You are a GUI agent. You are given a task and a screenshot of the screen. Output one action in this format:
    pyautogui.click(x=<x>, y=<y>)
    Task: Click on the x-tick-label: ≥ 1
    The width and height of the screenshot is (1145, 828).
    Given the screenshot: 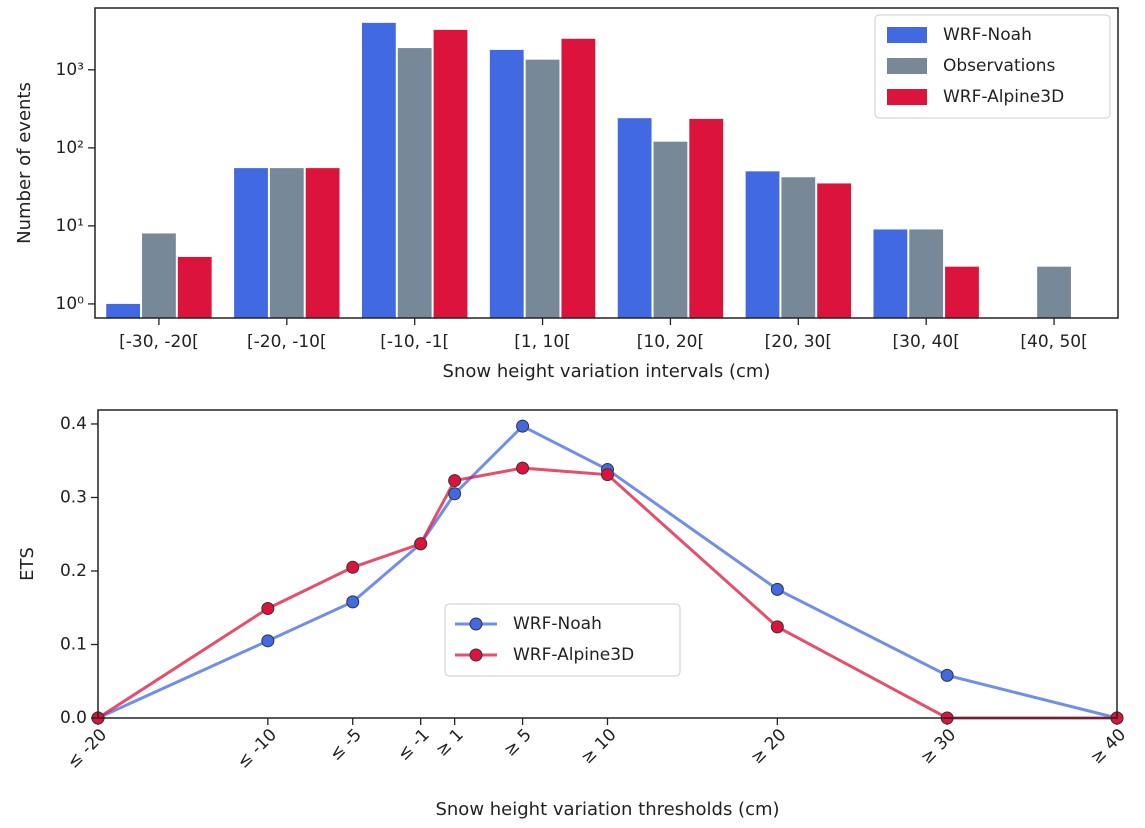 What is the action you would take?
    pyautogui.click(x=450, y=743)
    